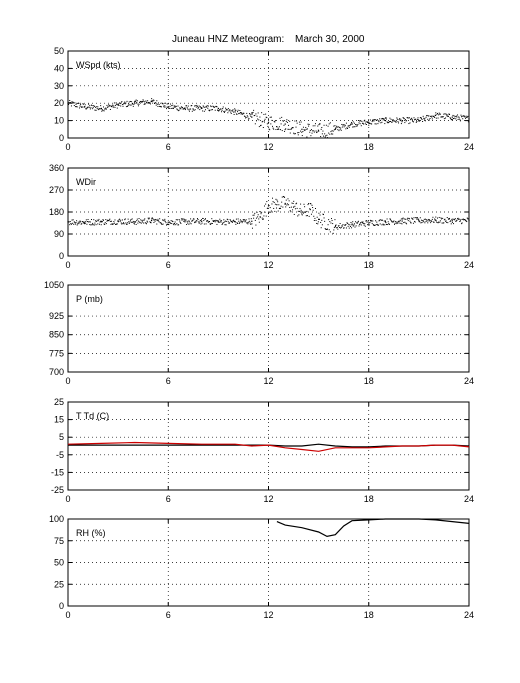  Describe the element at coordinates (67, 381) in the screenshot. I see `x-tick-label: 0` at that location.